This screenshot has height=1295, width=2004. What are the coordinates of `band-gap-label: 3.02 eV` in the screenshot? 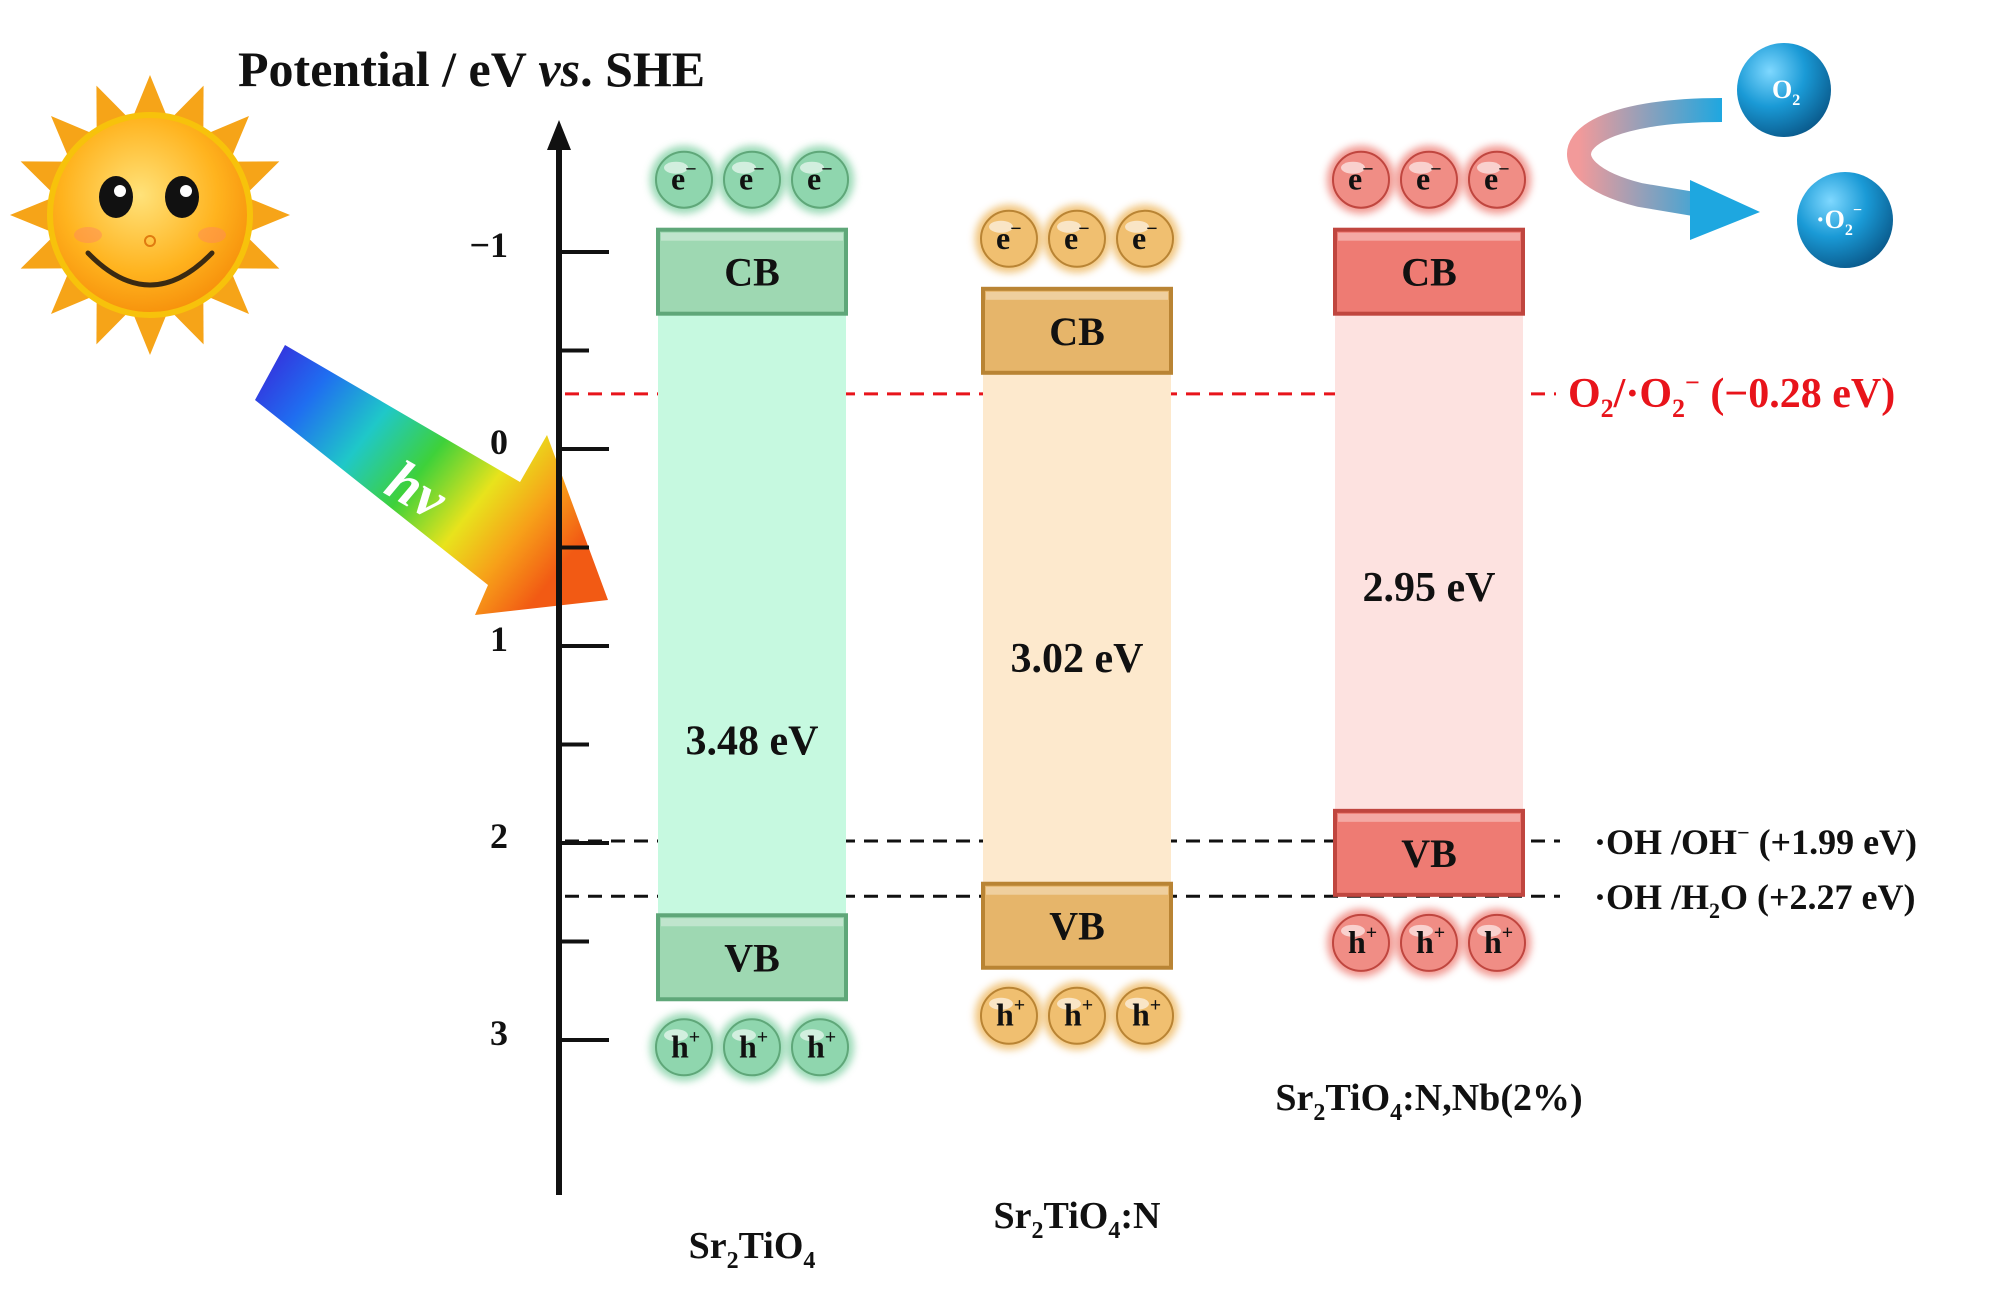 It's located at (1077, 659).